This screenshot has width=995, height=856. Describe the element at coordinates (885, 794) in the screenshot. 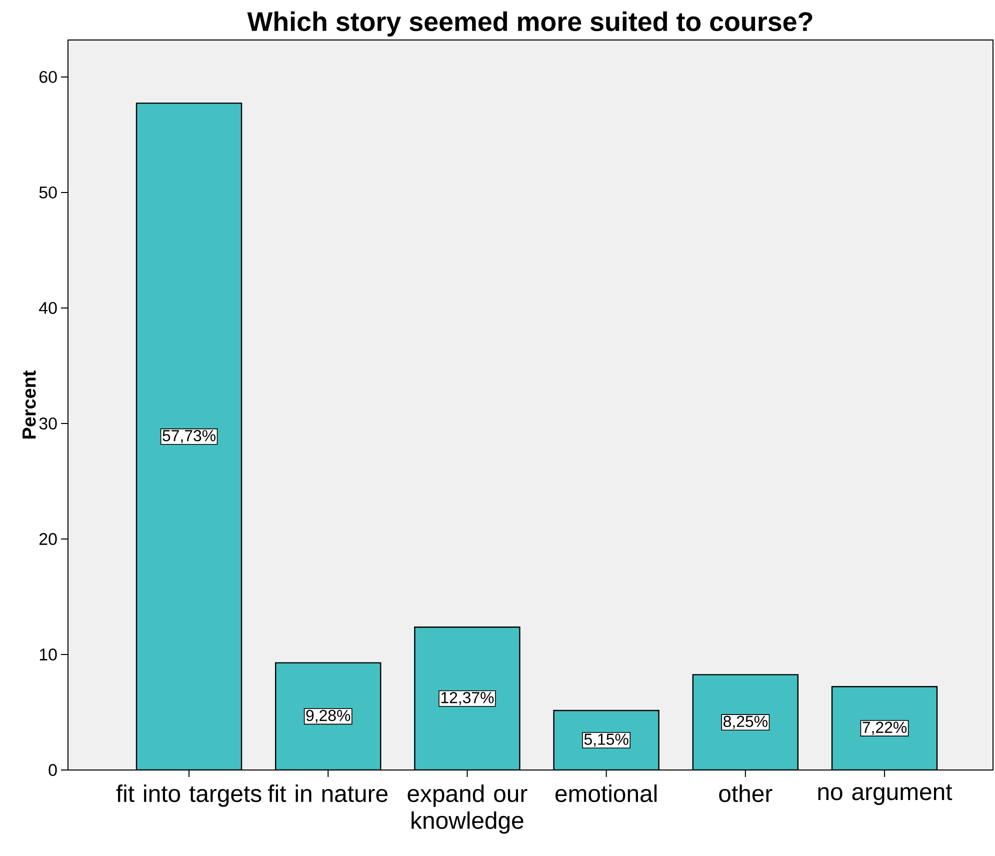

I see `x-tick-label: no argument` at that location.